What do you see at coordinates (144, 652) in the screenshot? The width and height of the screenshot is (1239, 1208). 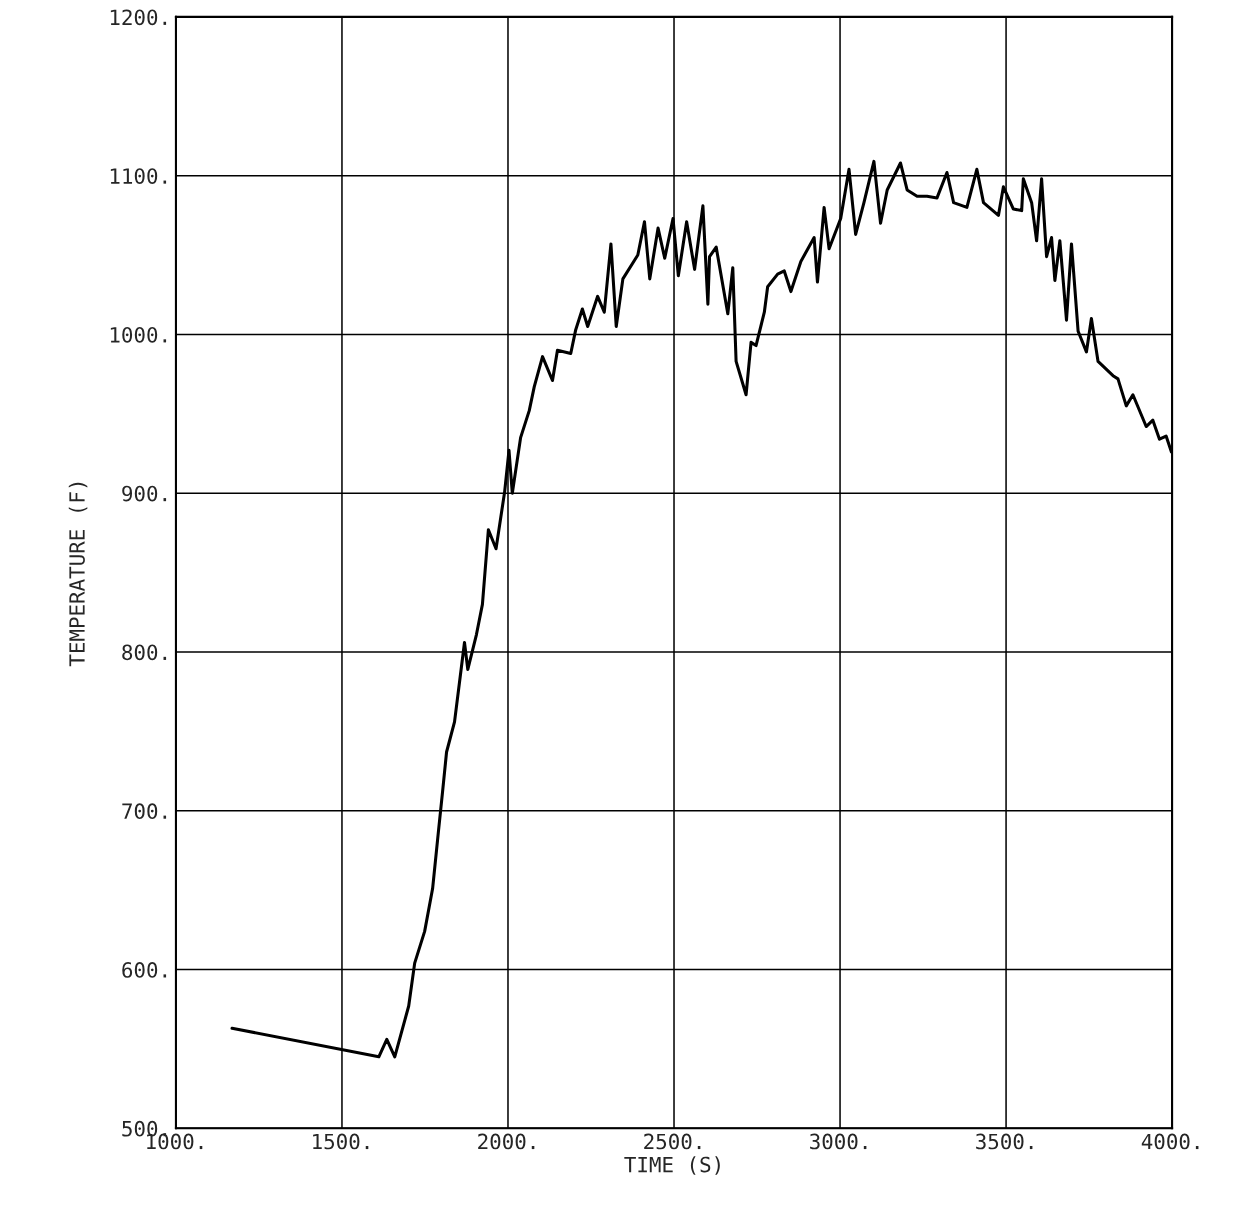 I see `y-tick-label: 800.` at bounding box center [144, 652].